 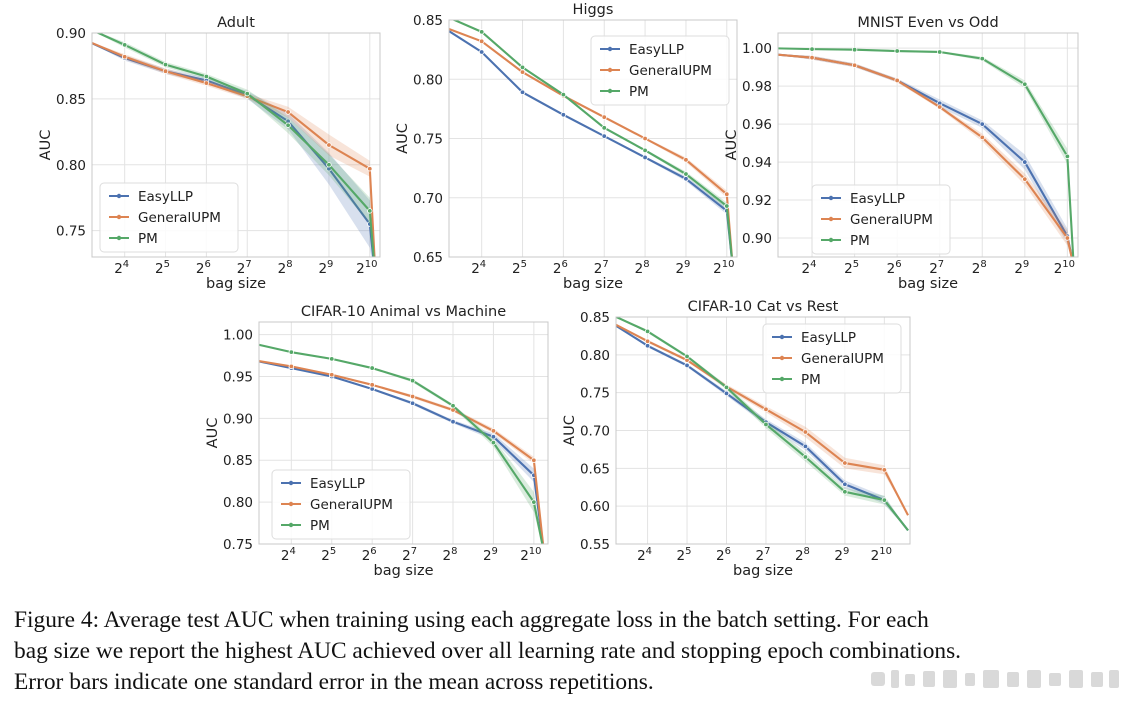 I want to click on legend-label-pm: PM, so click(x=639, y=92).